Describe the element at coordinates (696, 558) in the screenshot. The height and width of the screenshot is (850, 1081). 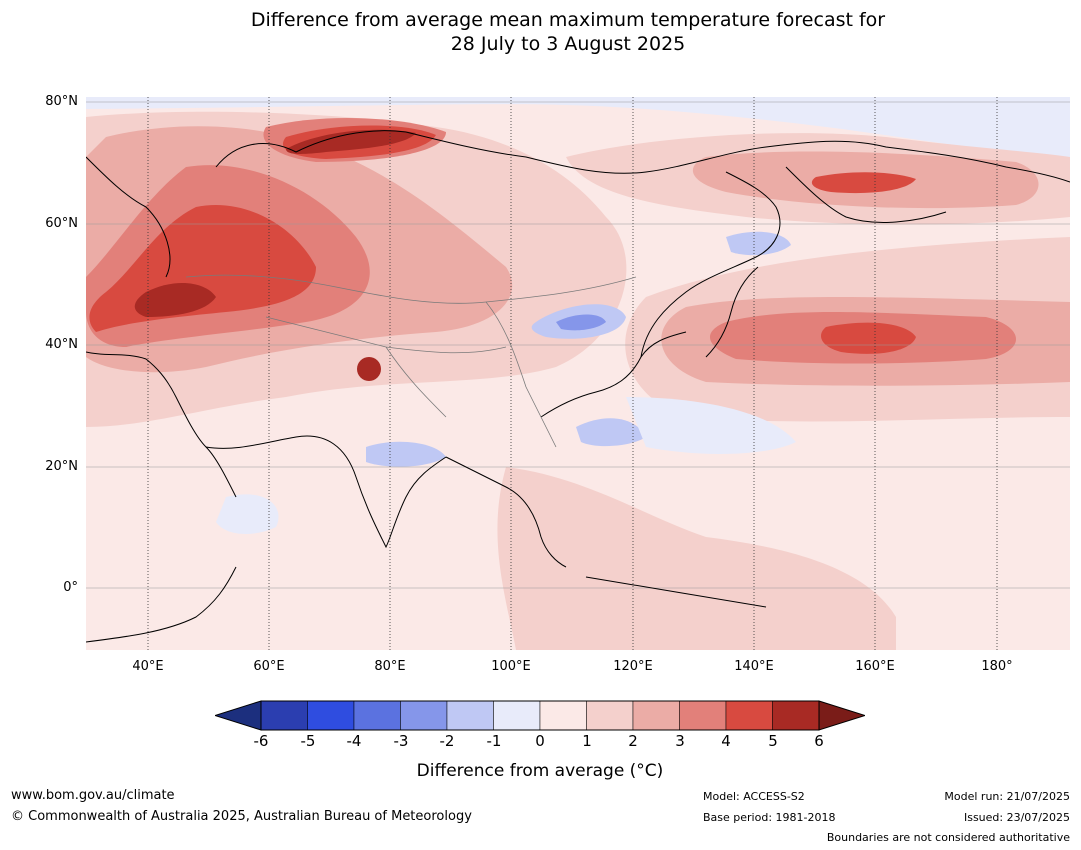
I see `warm-1-2-maritime` at that location.